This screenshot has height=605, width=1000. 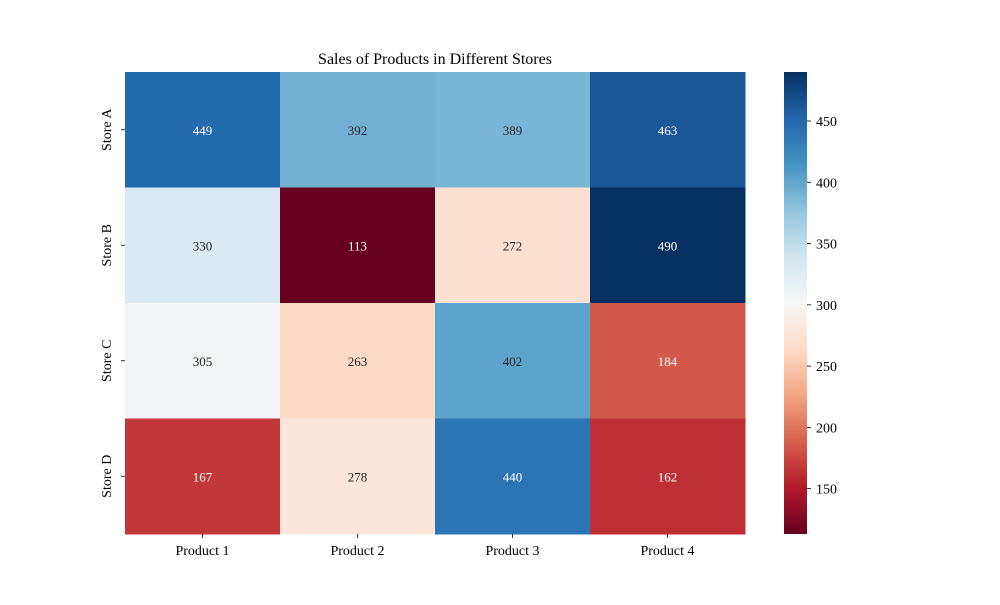 What do you see at coordinates (107, 476) in the screenshot?
I see `y-tick-label: Store D` at bounding box center [107, 476].